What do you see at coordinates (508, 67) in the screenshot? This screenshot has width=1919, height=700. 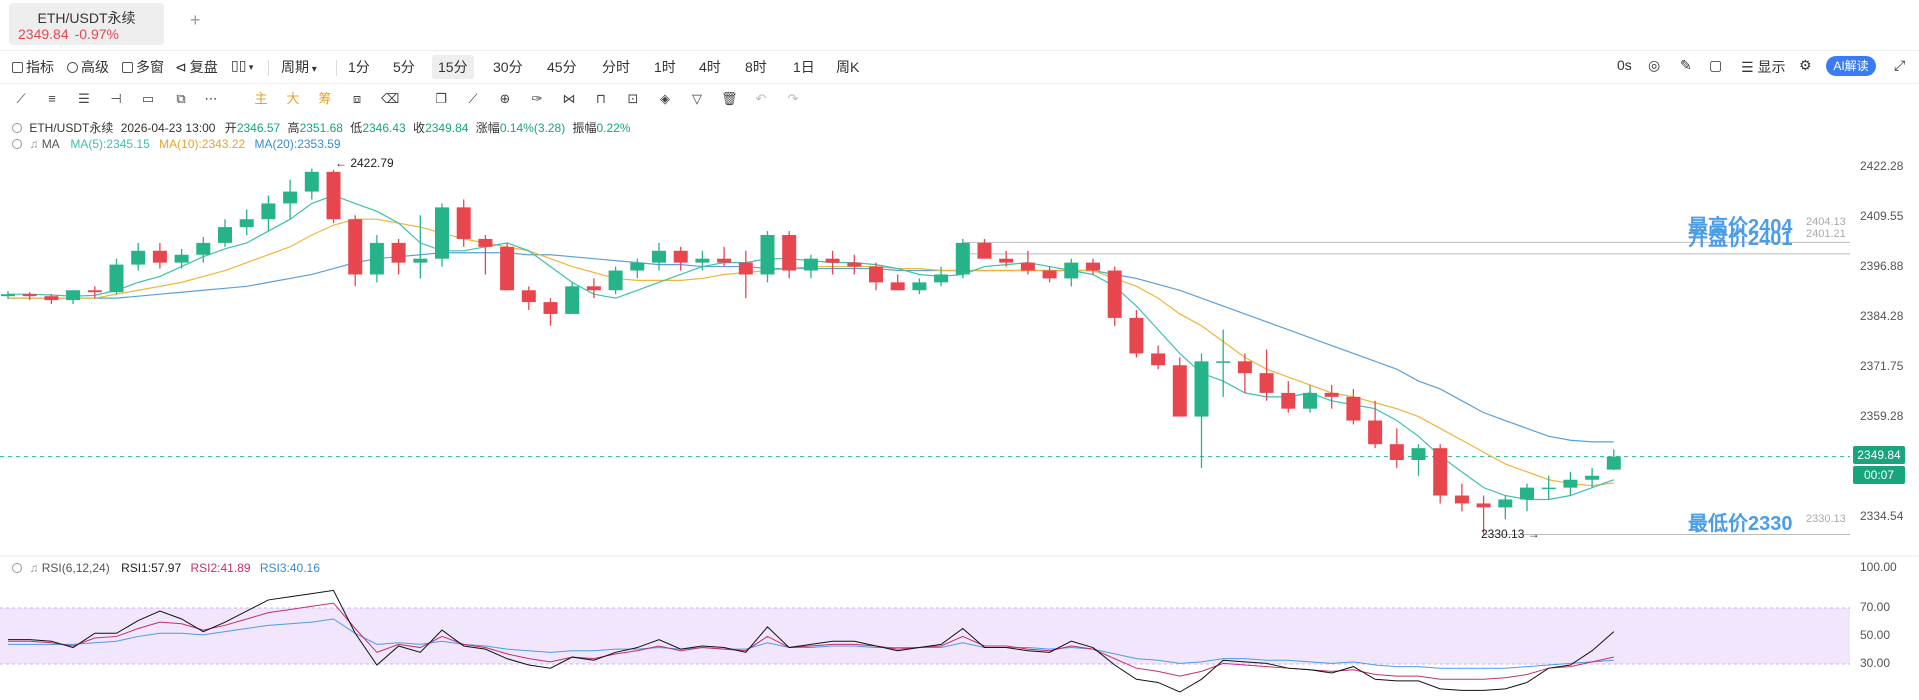 I see `interval-30m: 30分` at bounding box center [508, 67].